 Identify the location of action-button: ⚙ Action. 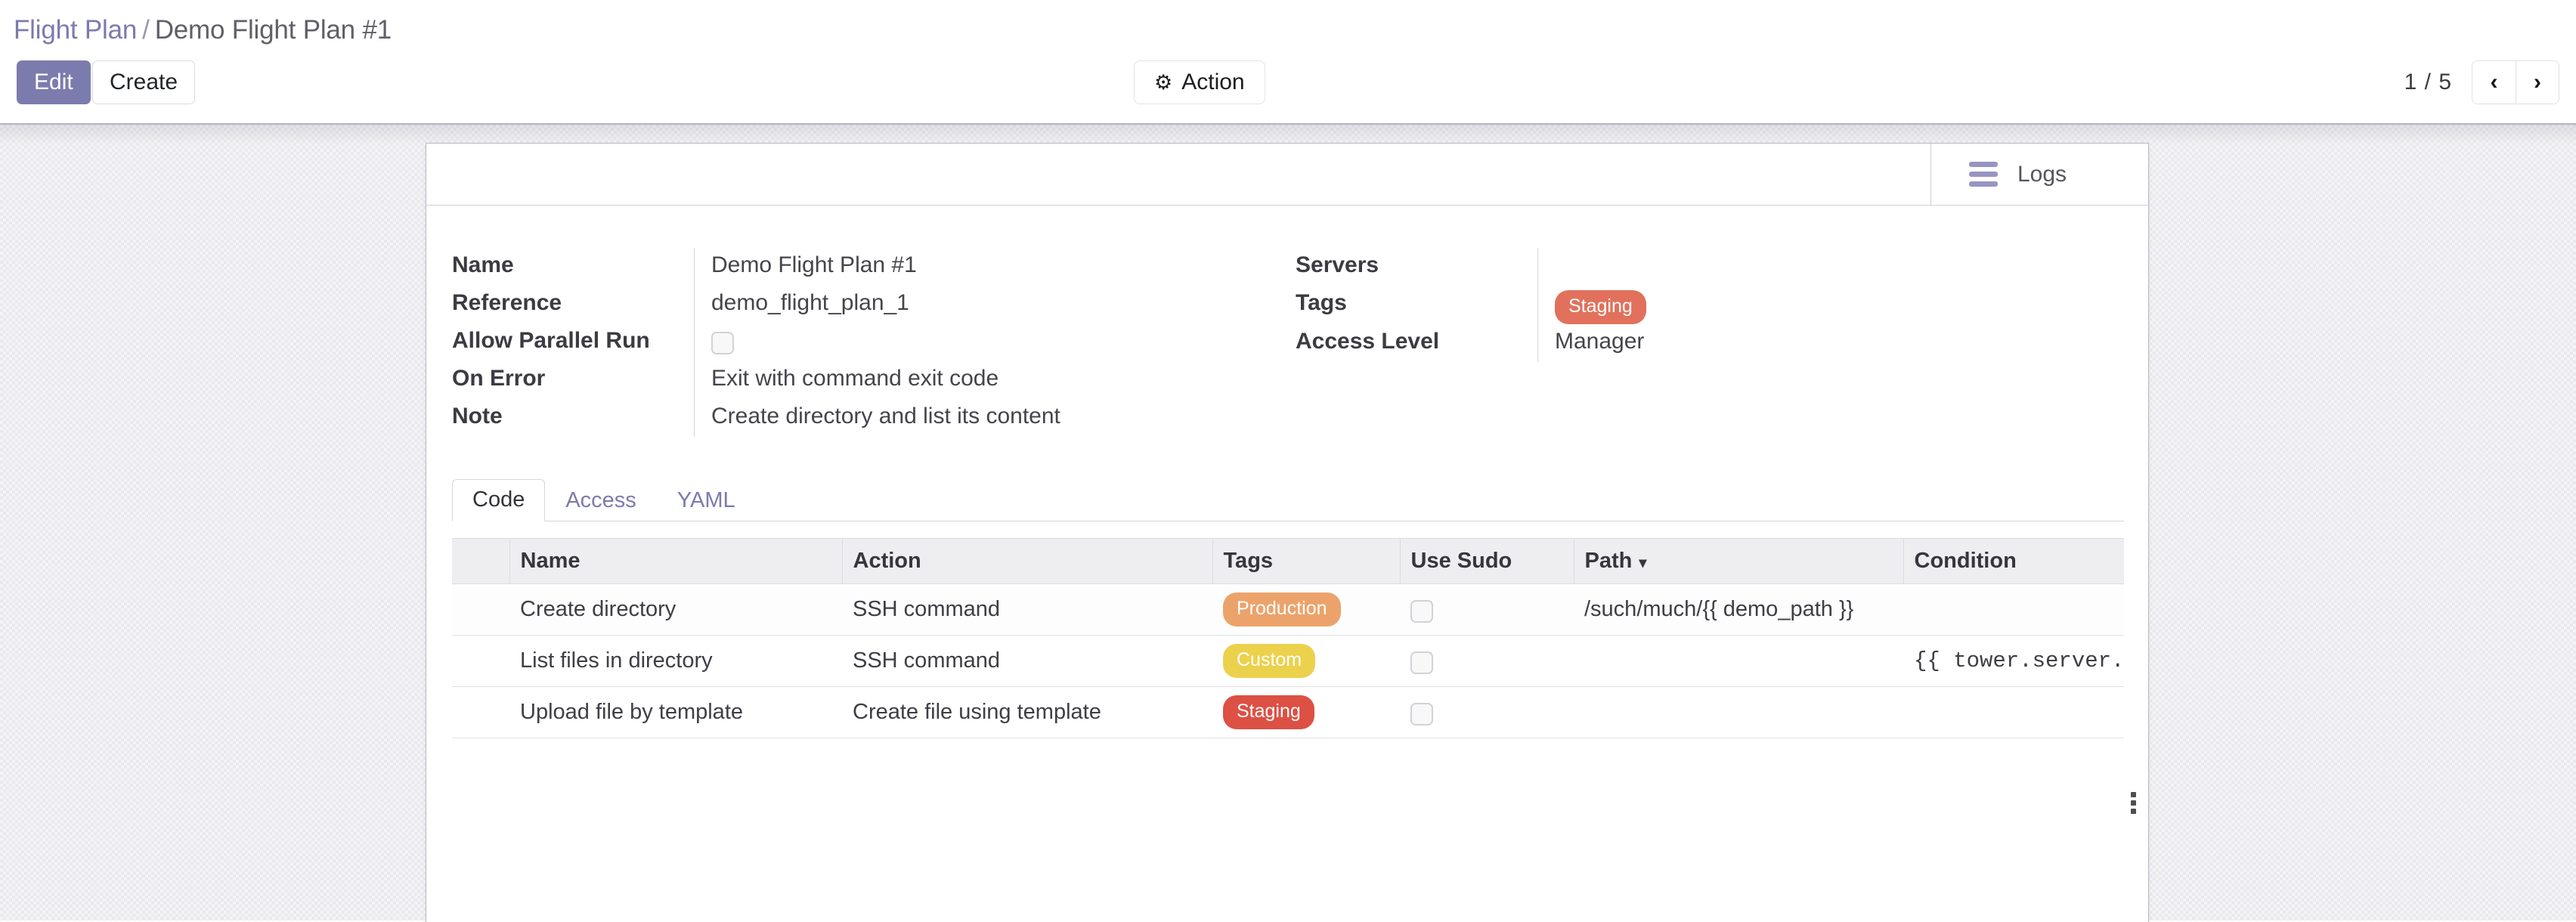
(1199, 82).